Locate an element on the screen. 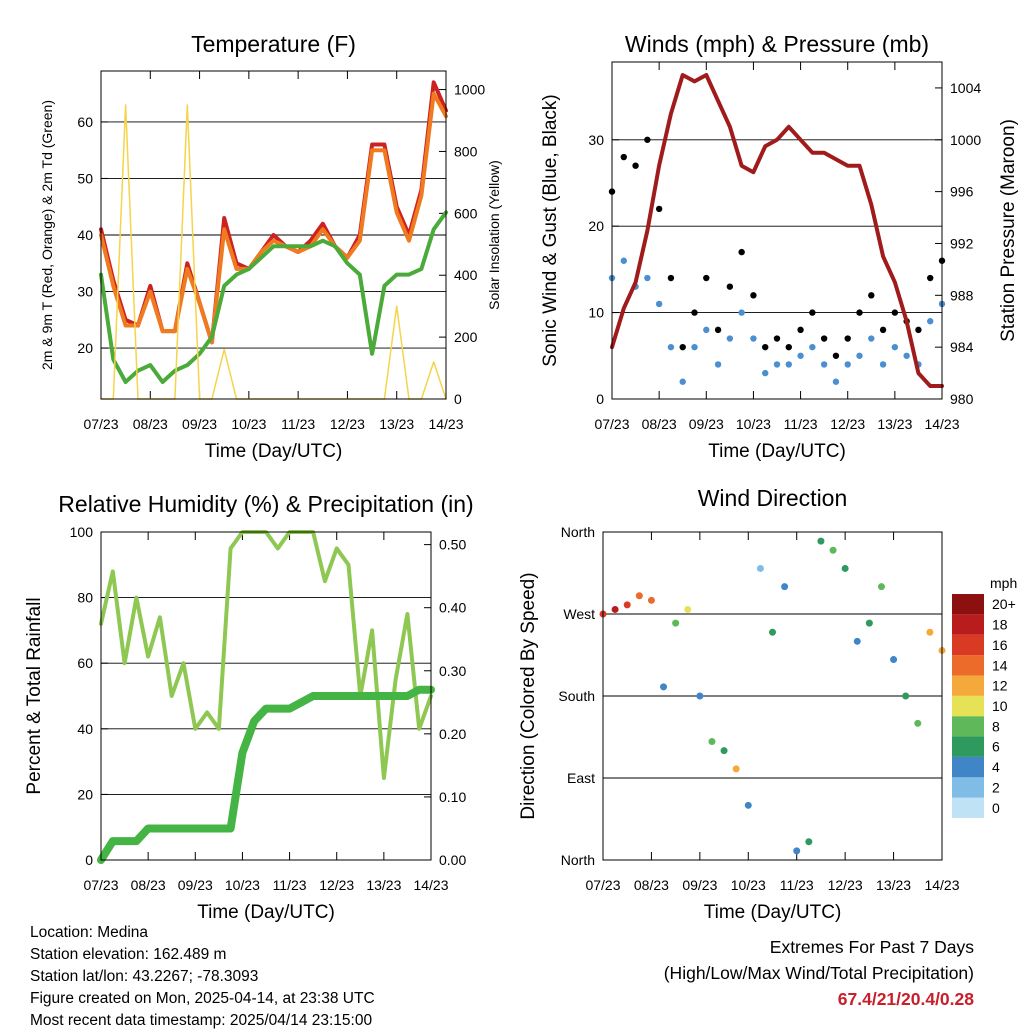  chart-title: Temperature (F) is located at coordinates (273, 44).